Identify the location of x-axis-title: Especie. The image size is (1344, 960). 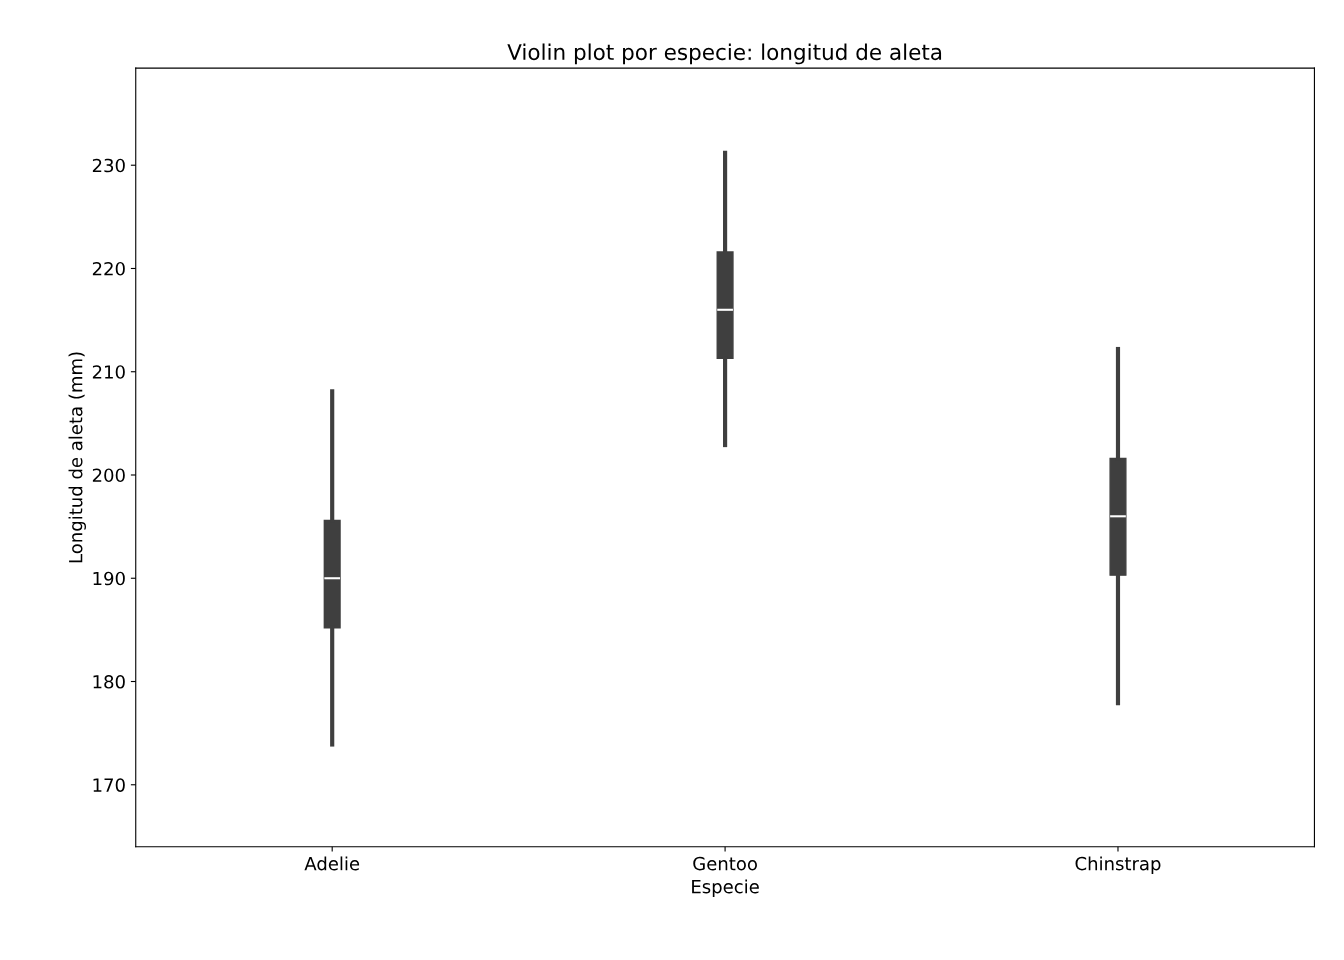
(725, 888).